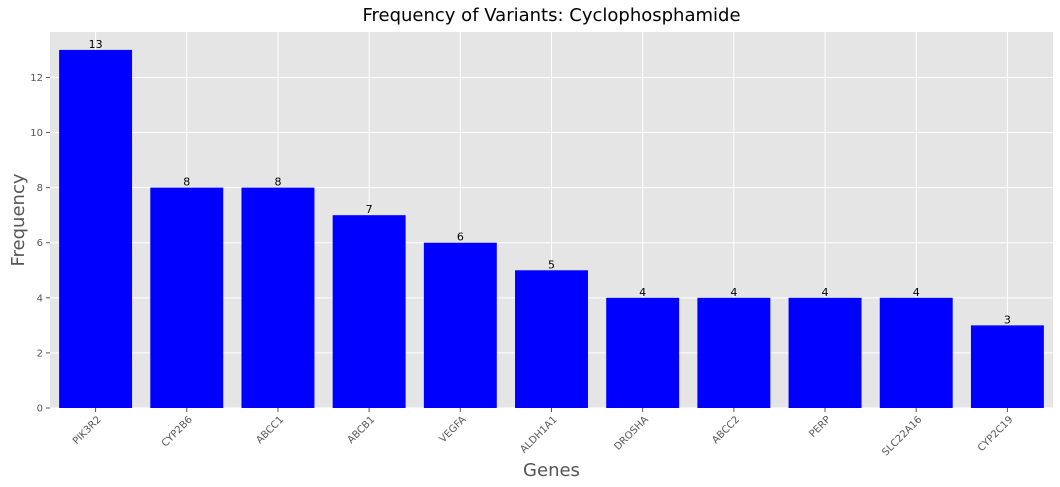 Image resolution: width=1060 pixels, height=487 pixels. Describe the element at coordinates (177, 431) in the screenshot. I see `x-tick-label: CYP2B6` at that location.